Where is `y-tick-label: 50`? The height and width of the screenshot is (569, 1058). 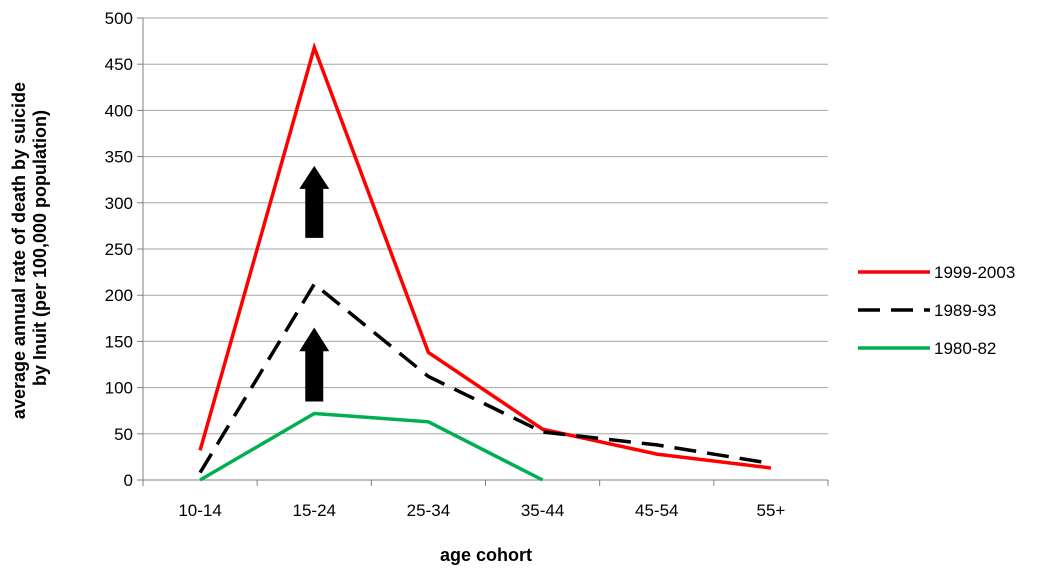
y-tick-label: 50 is located at coordinates (123, 434).